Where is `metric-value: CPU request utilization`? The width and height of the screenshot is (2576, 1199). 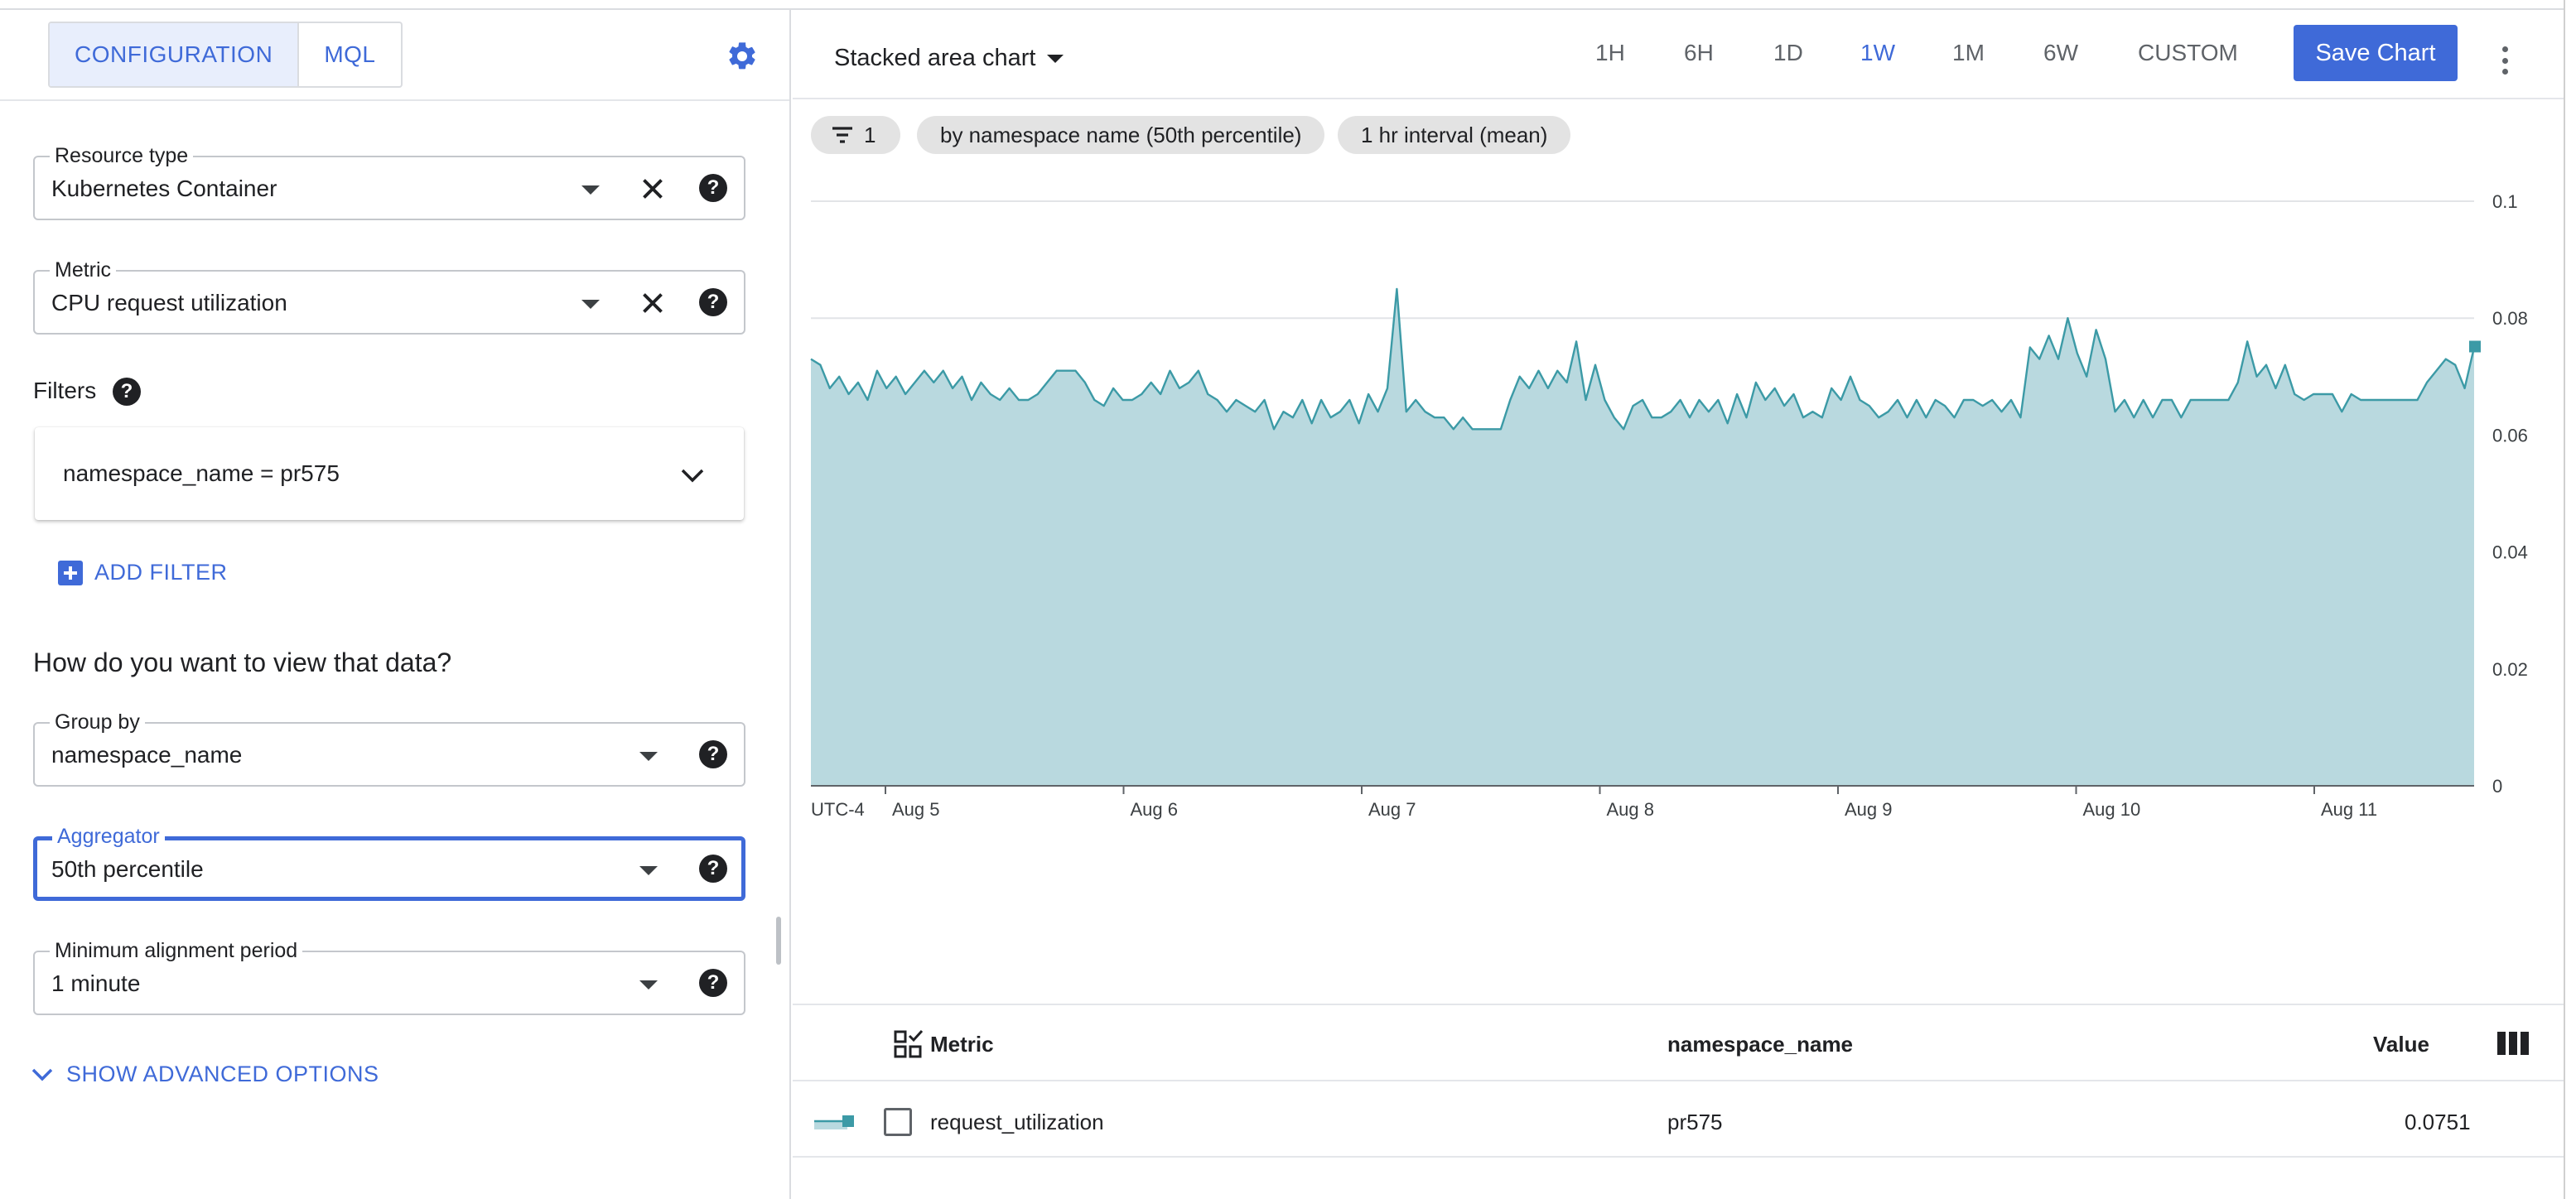
metric-value: CPU request utilization is located at coordinates (169, 302).